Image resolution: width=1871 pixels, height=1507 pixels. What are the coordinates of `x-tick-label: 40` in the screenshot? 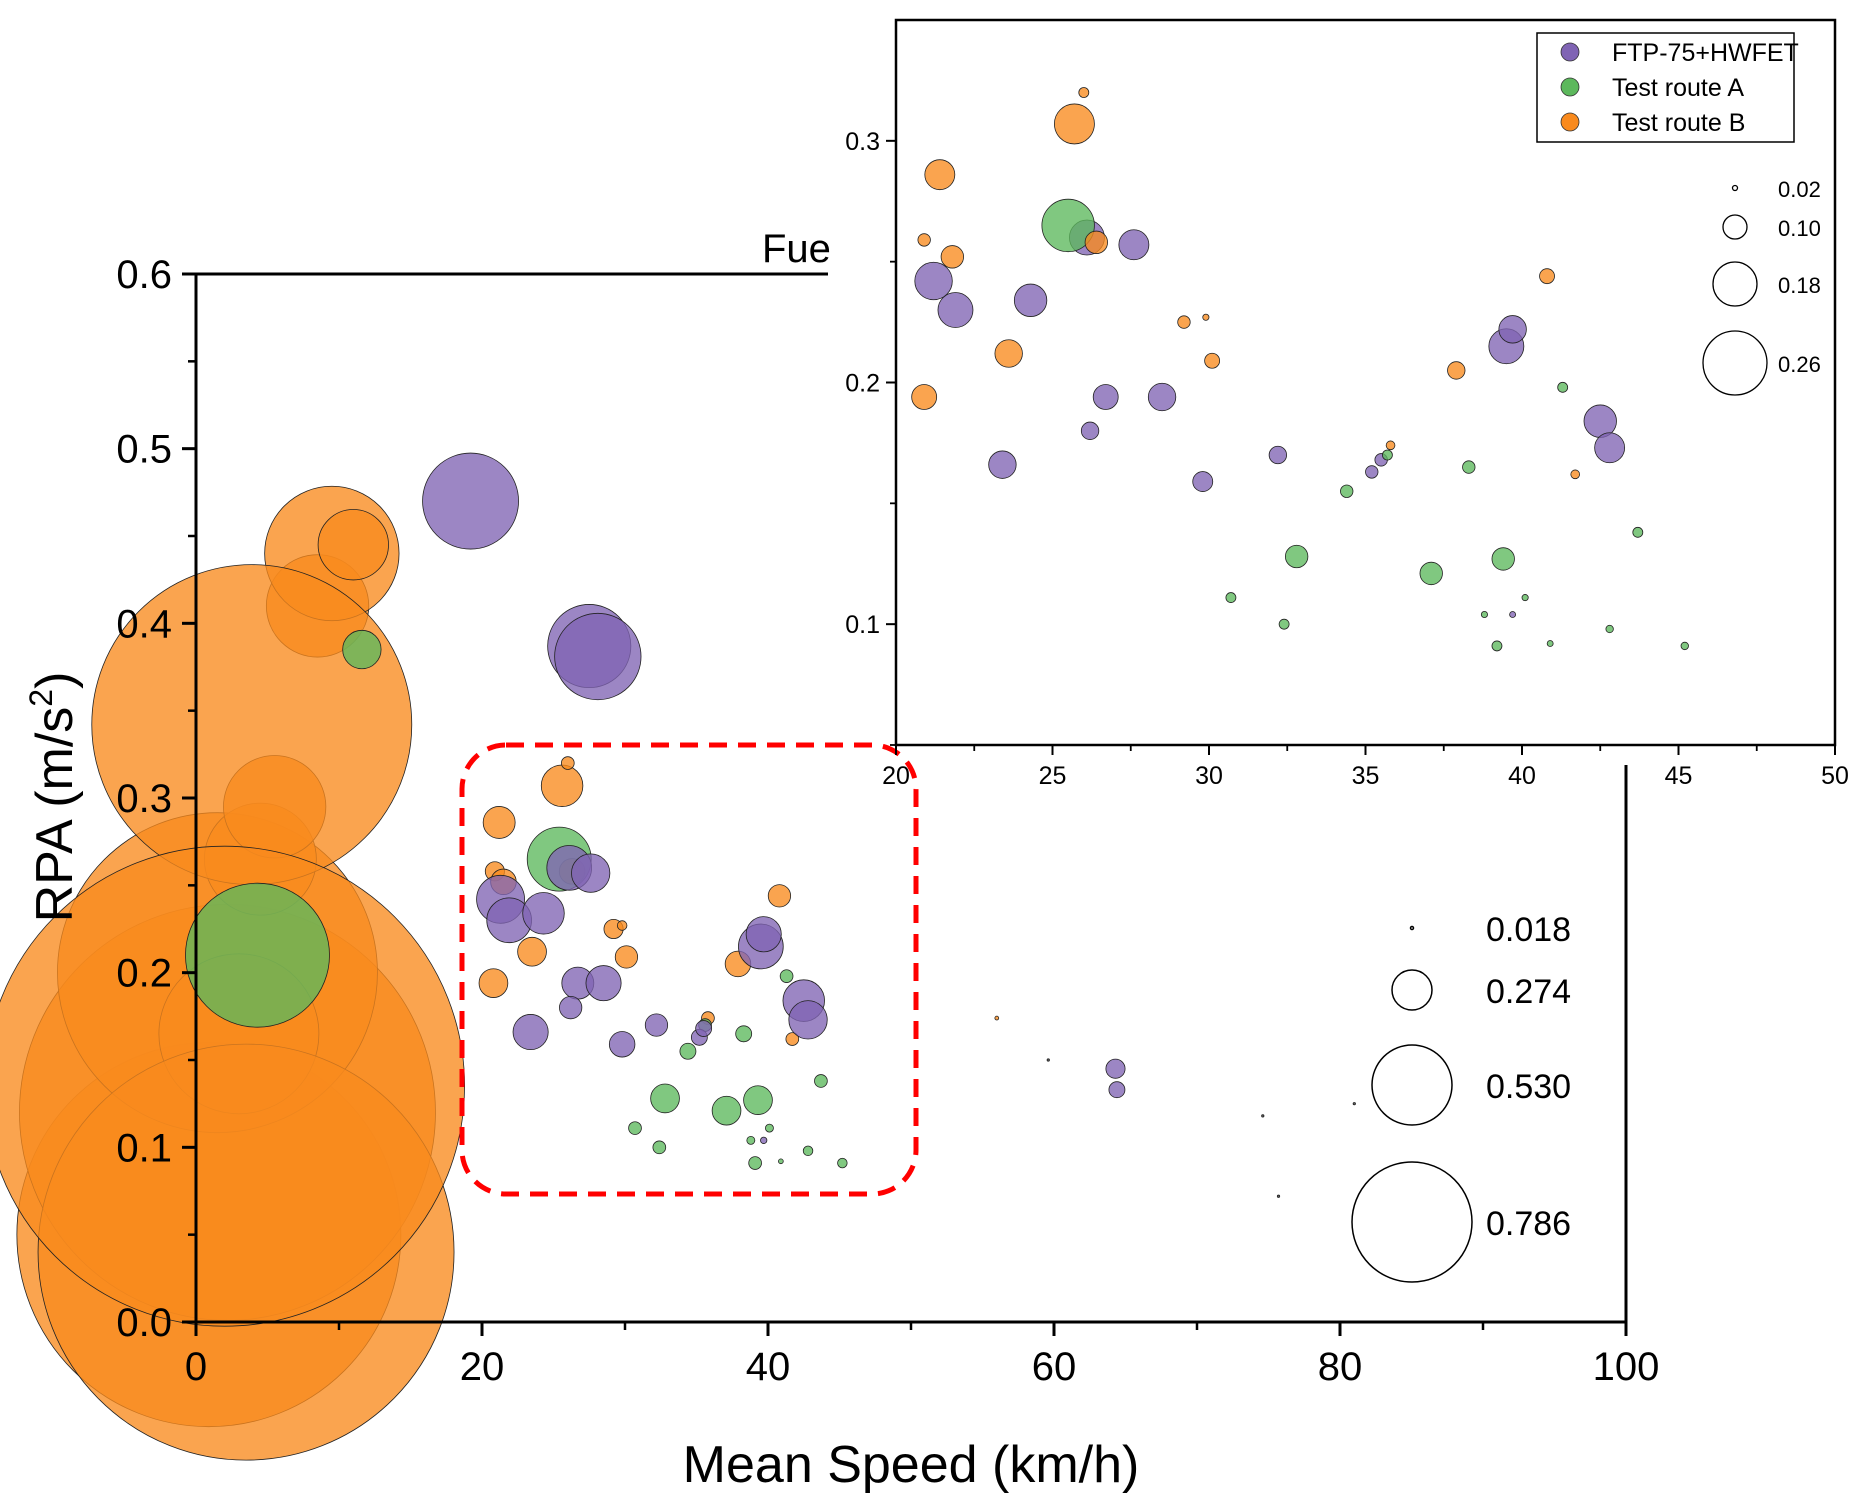 It's located at (768, 1367).